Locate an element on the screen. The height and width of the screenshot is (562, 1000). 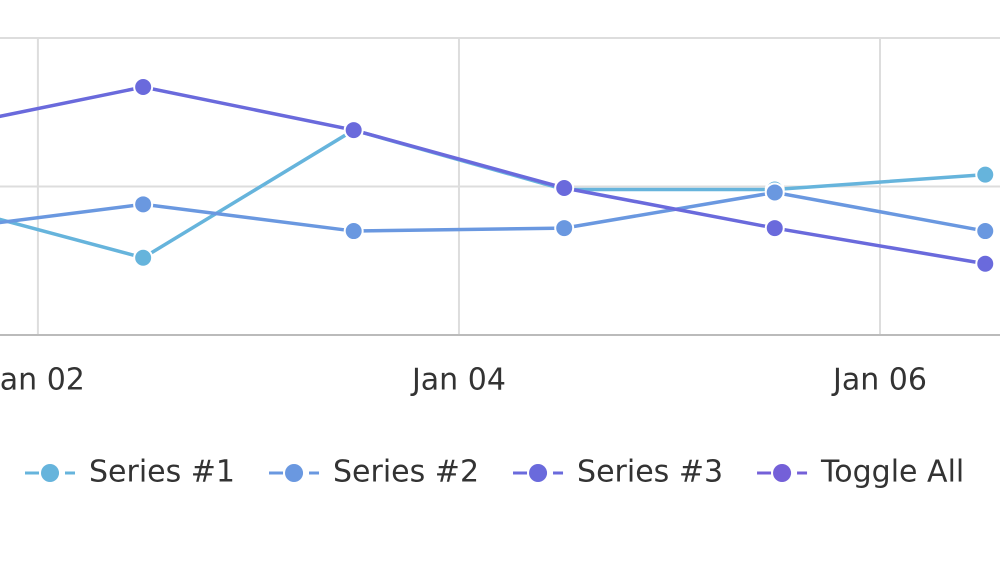
legend-item: Series #1 is located at coordinates (130, 472).